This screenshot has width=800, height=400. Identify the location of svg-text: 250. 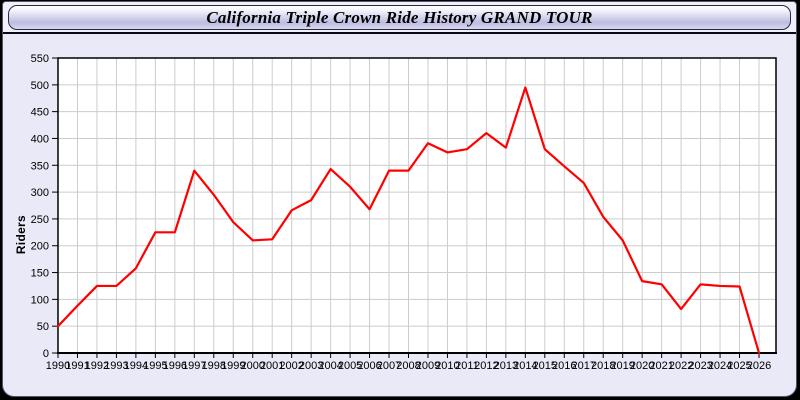
(40, 220).